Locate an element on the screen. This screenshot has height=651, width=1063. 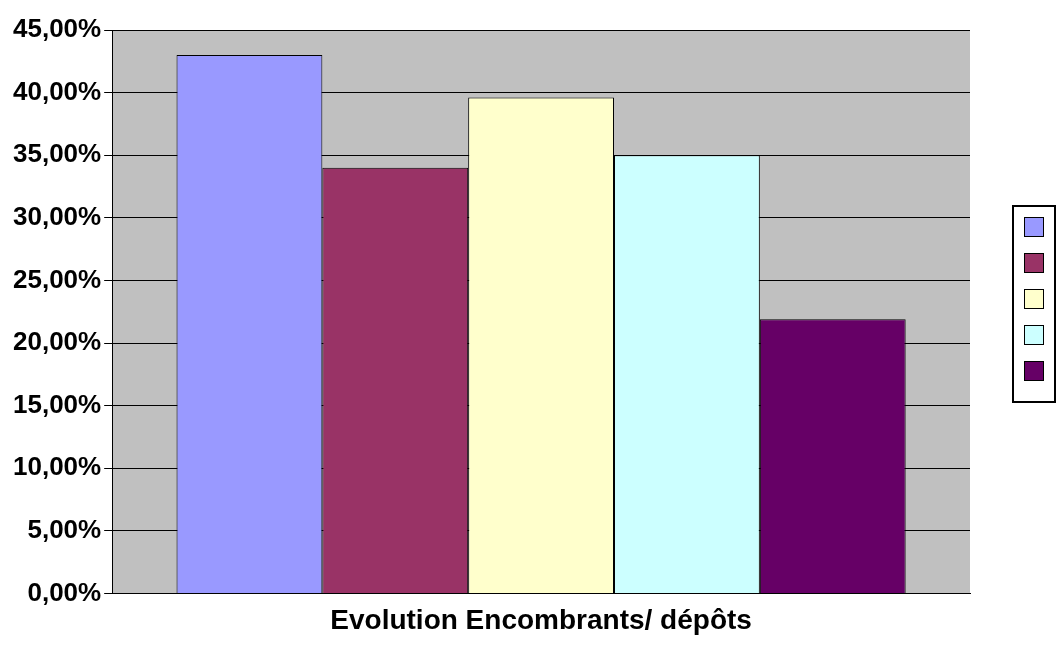
y-tick-label: 45,00% is located at coordinates (57, 28).